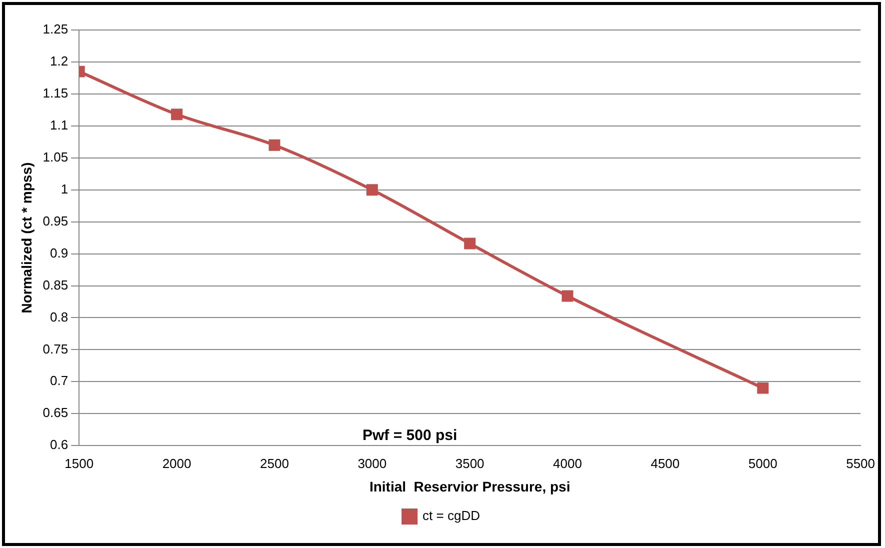  I want to click on y-tick-label: 1.1, so click(59, 124).